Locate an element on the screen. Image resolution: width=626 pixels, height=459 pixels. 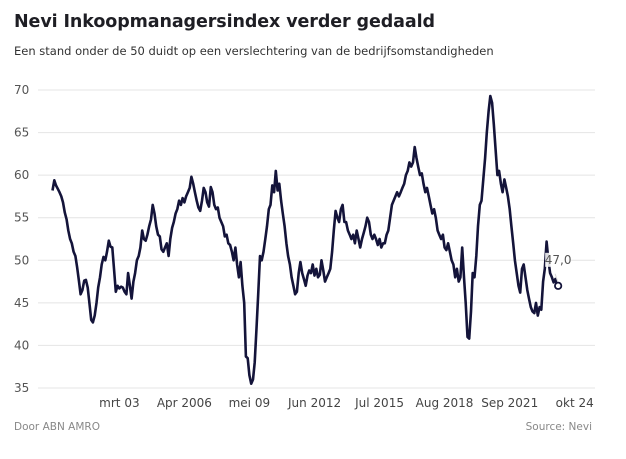
source-text: Source: Nevi is located at coordinates (558, 427).